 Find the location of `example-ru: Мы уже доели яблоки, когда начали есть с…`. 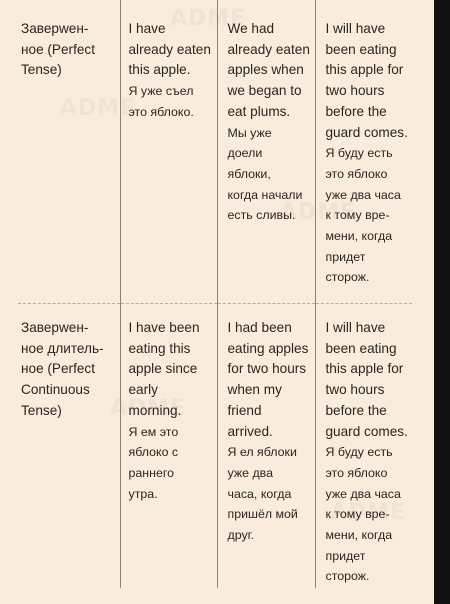

example-ru: Мы уже доели яблоки, когда начали есть с… is located at coordinates (265, 174).